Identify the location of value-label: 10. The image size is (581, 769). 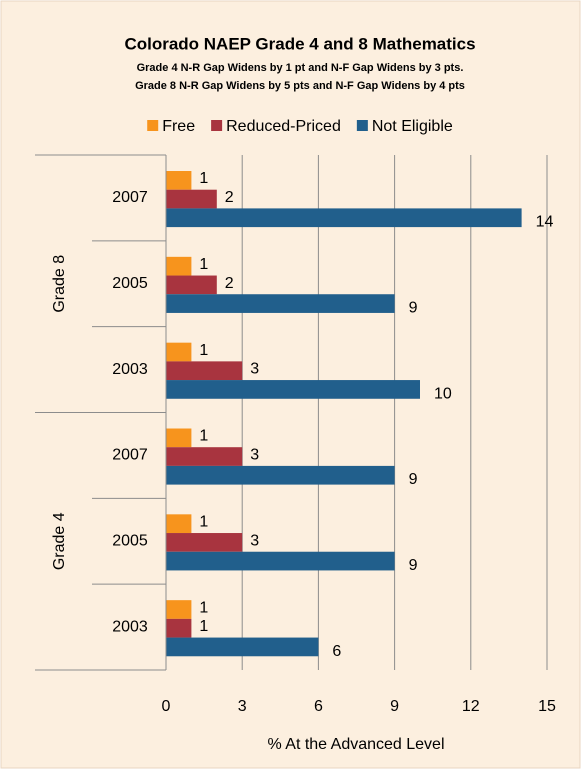
(443, 393).